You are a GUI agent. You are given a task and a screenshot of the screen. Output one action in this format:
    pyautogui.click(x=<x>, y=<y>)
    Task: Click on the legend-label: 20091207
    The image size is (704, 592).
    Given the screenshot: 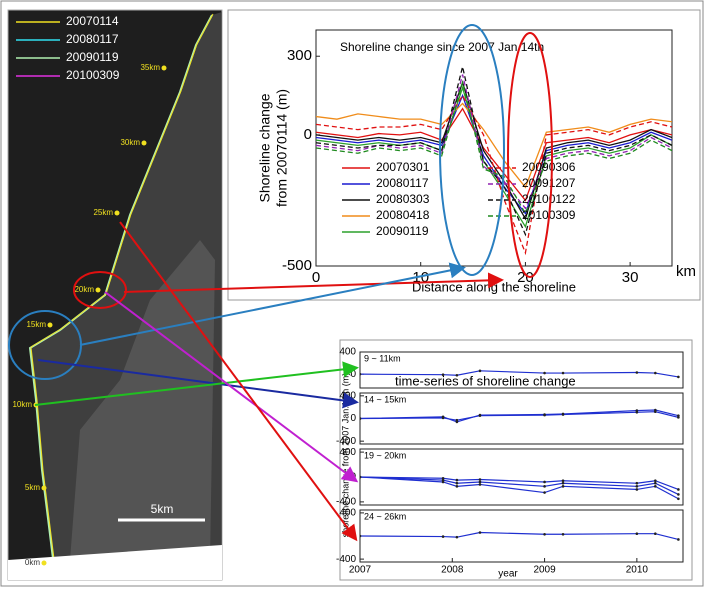 What is the action you would take?
    pyautogui.click(x=549, y=183)
    